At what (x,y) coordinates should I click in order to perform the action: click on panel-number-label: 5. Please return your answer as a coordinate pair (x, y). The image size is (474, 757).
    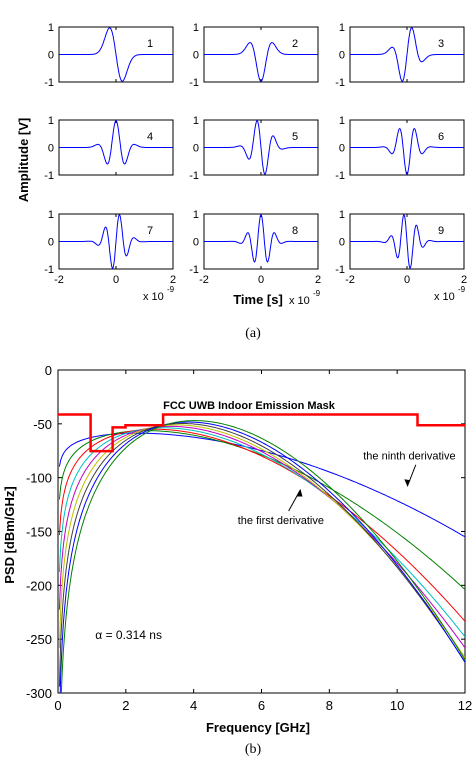
    Looking at the image, I should click on (295, 137).